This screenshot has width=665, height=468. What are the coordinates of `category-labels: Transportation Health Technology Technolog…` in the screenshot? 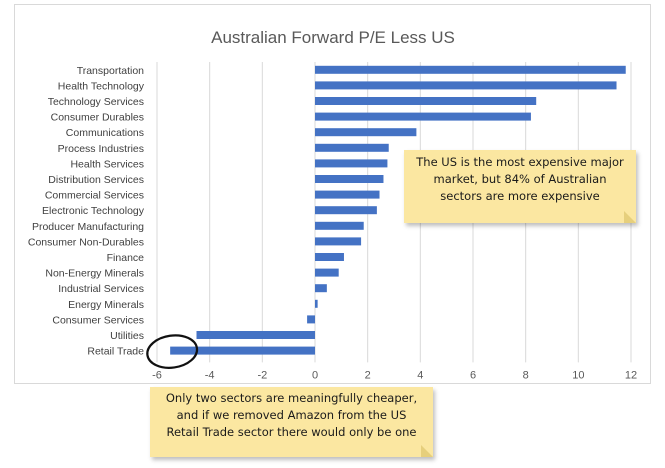 It's located at (86, 211).